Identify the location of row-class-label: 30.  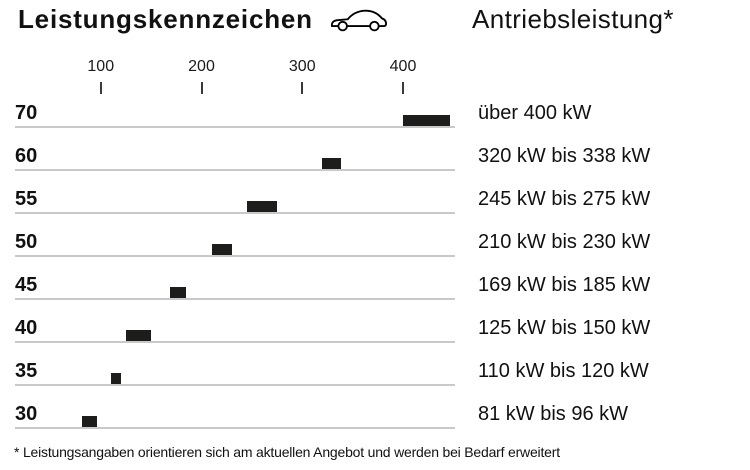
(26, 414).